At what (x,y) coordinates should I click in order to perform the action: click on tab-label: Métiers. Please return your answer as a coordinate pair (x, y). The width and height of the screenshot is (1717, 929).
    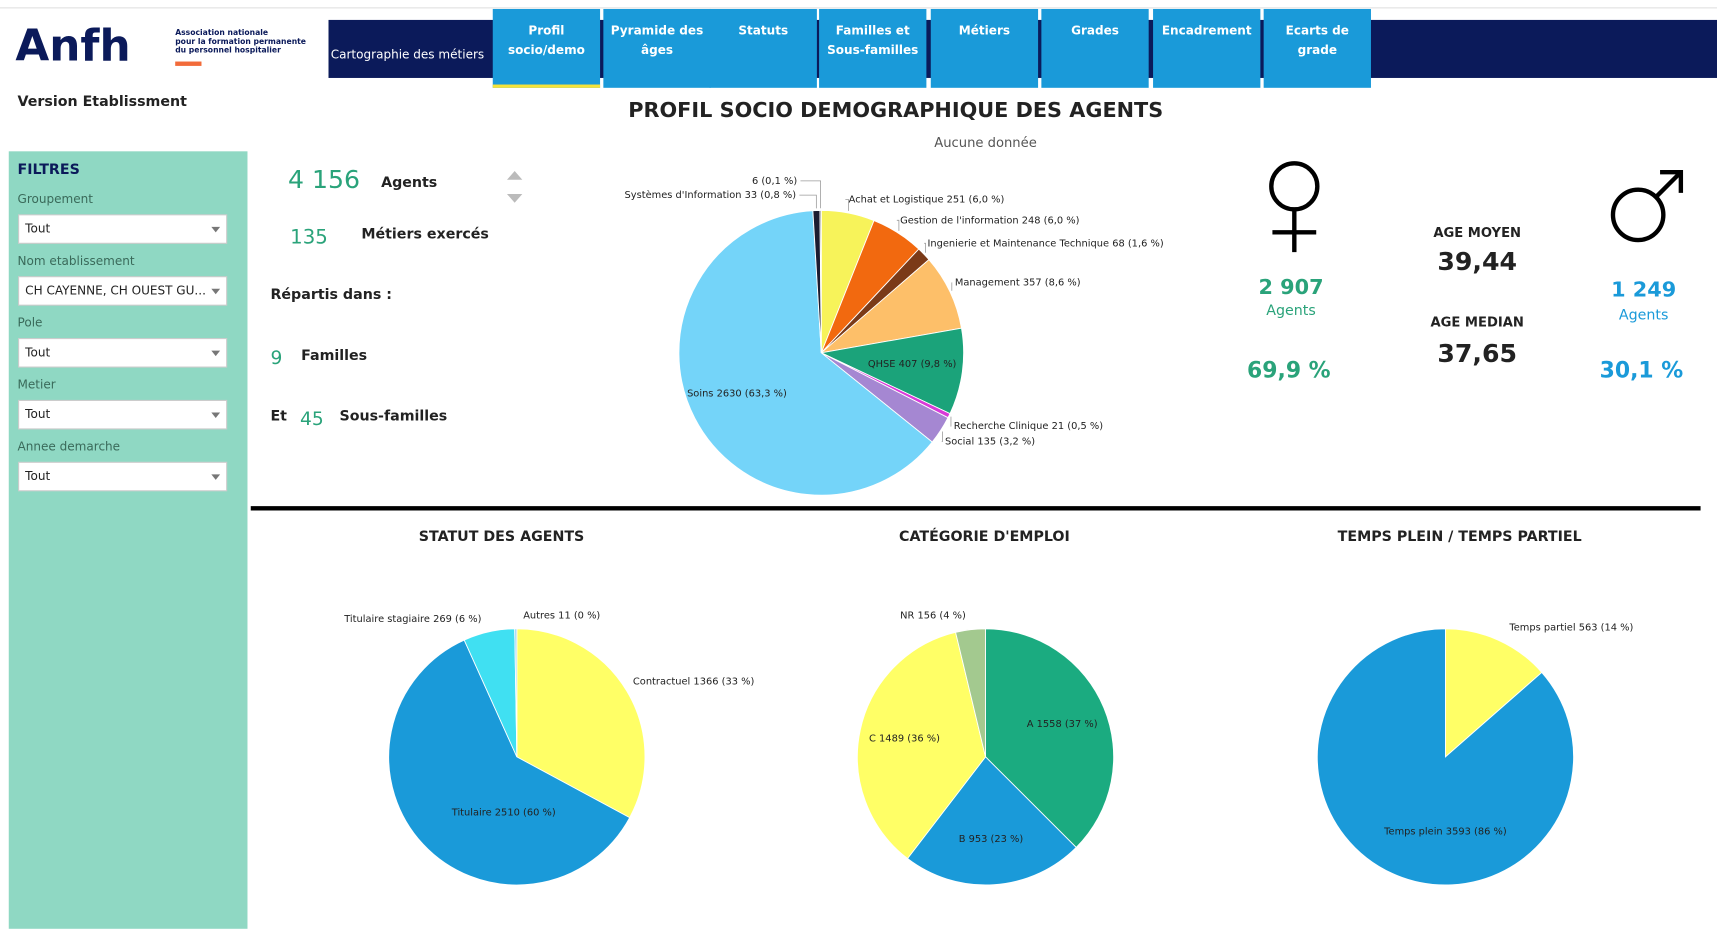
    Looking at the image, I should click on (984, 30).